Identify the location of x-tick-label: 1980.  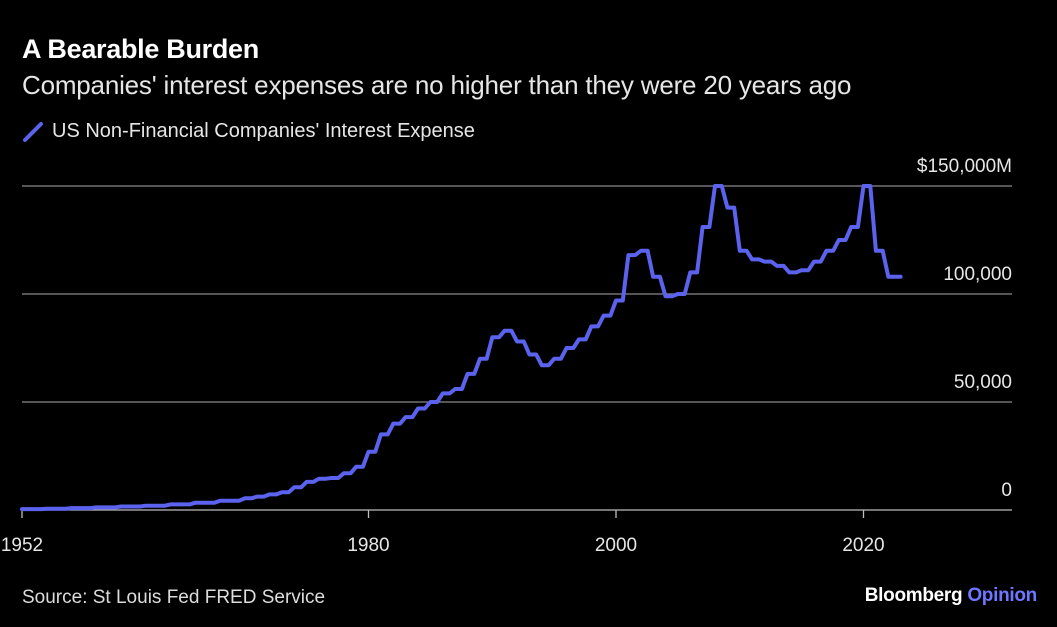
(368, 545).